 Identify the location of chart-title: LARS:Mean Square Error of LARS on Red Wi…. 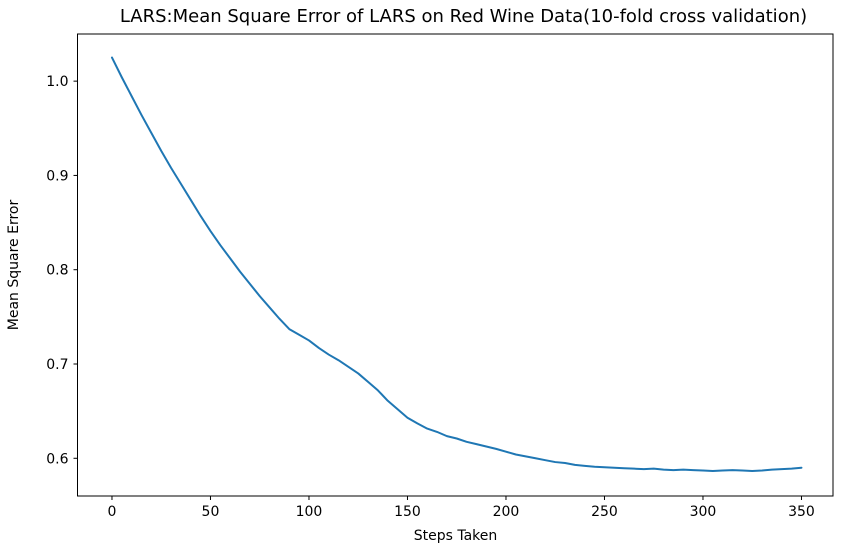
(463, 16).